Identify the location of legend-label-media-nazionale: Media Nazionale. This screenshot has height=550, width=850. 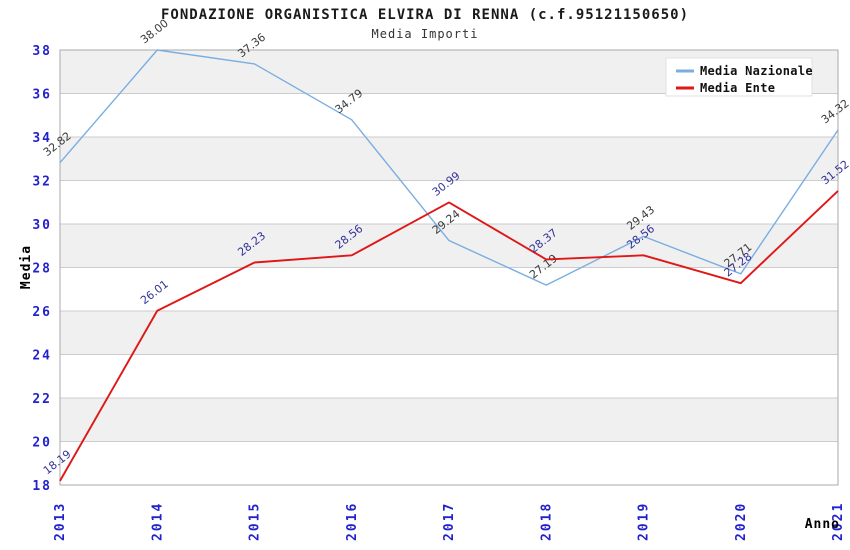
(756, 71).